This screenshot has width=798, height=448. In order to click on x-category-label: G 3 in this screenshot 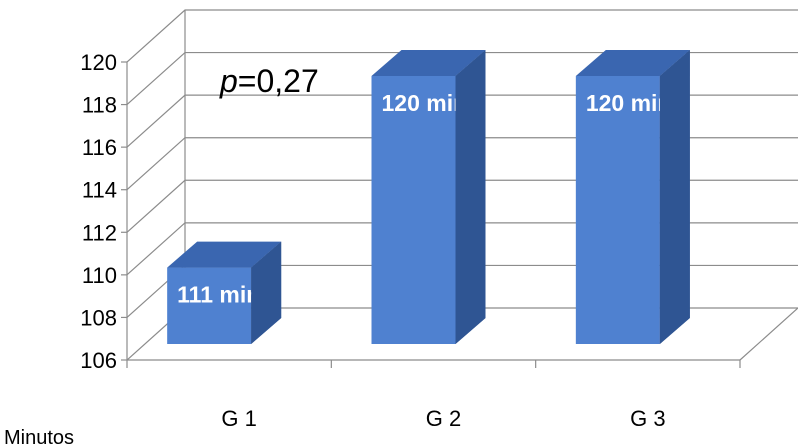, I will do `click(647, 418)`.